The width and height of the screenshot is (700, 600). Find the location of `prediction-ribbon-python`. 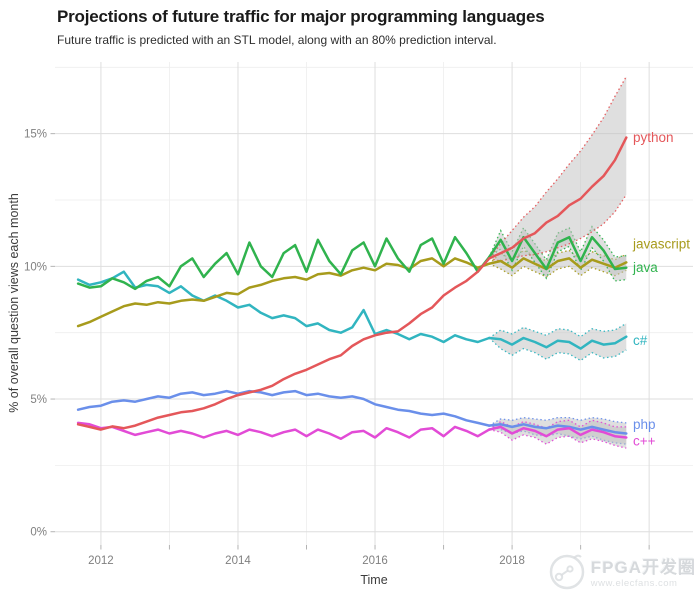

prediction-ribbon-python is located at coordinates (558, 169).